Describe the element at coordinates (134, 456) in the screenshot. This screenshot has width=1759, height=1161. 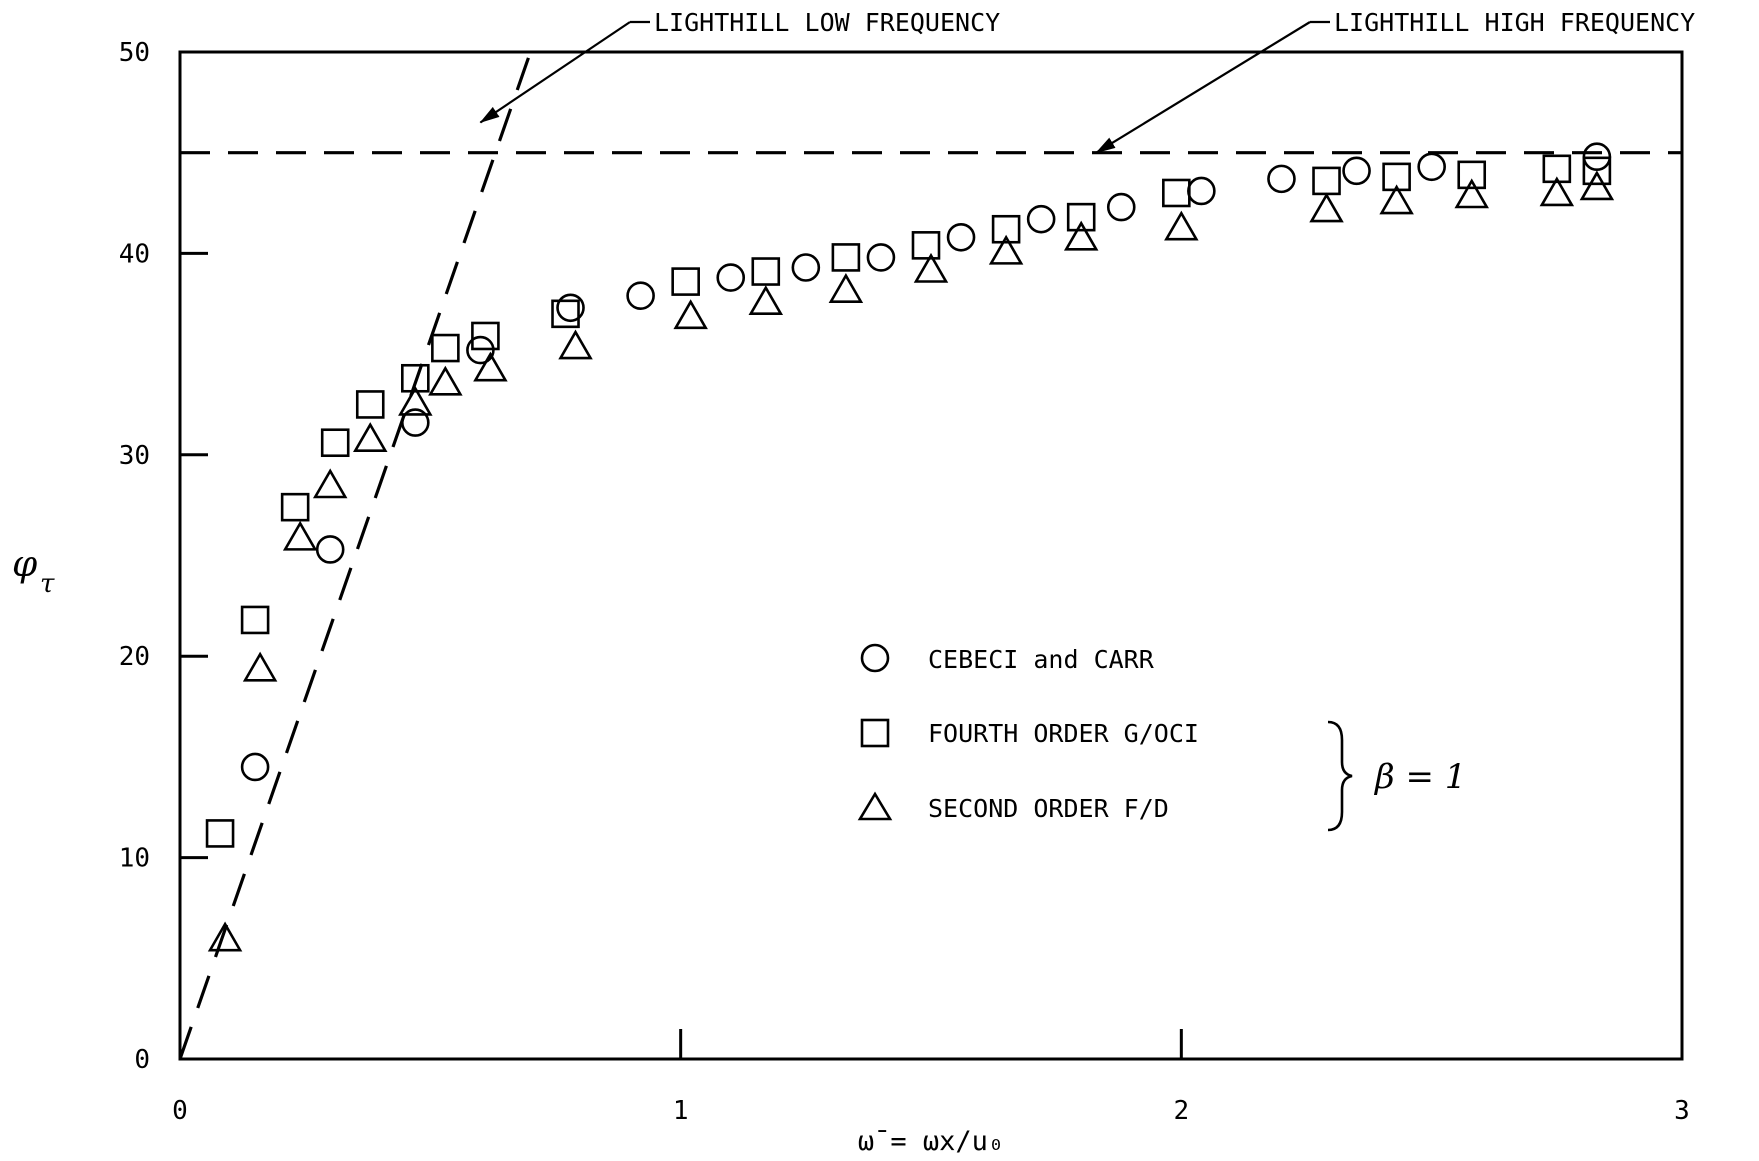
I see `y-tick-label: 30` at that location.